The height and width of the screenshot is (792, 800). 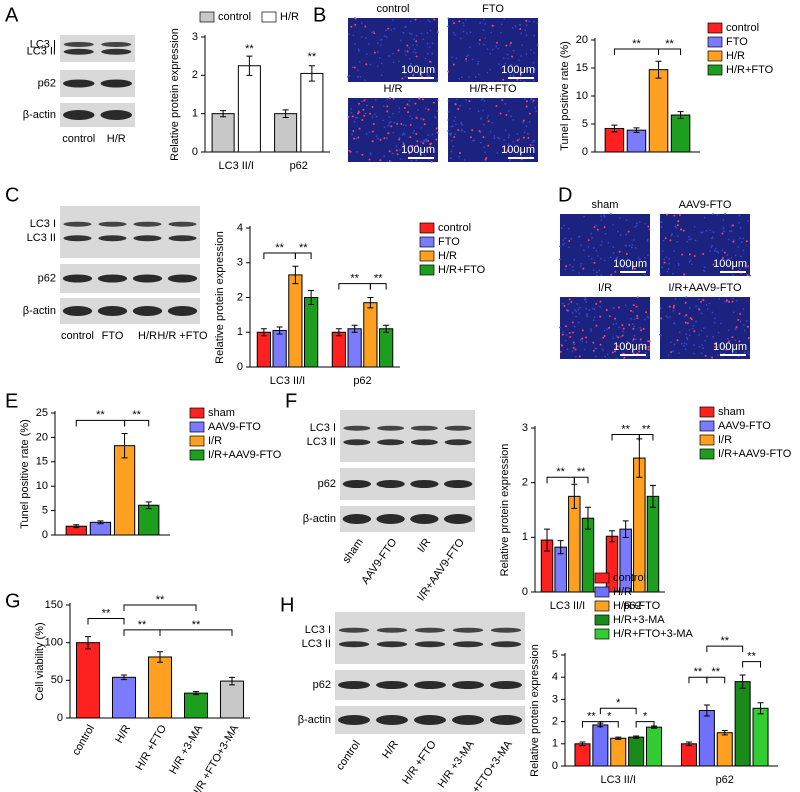 I want to click on y-tick-label: 3, so click(x=240, y=263).